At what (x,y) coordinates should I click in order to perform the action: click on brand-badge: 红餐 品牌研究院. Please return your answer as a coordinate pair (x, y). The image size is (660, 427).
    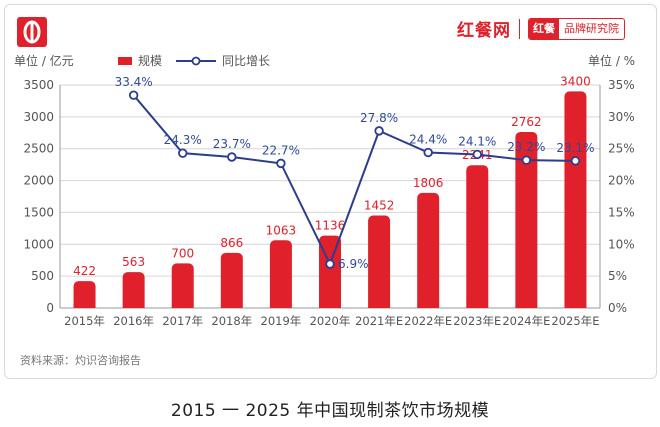
    Looking at the image, I should click on (576, 28).